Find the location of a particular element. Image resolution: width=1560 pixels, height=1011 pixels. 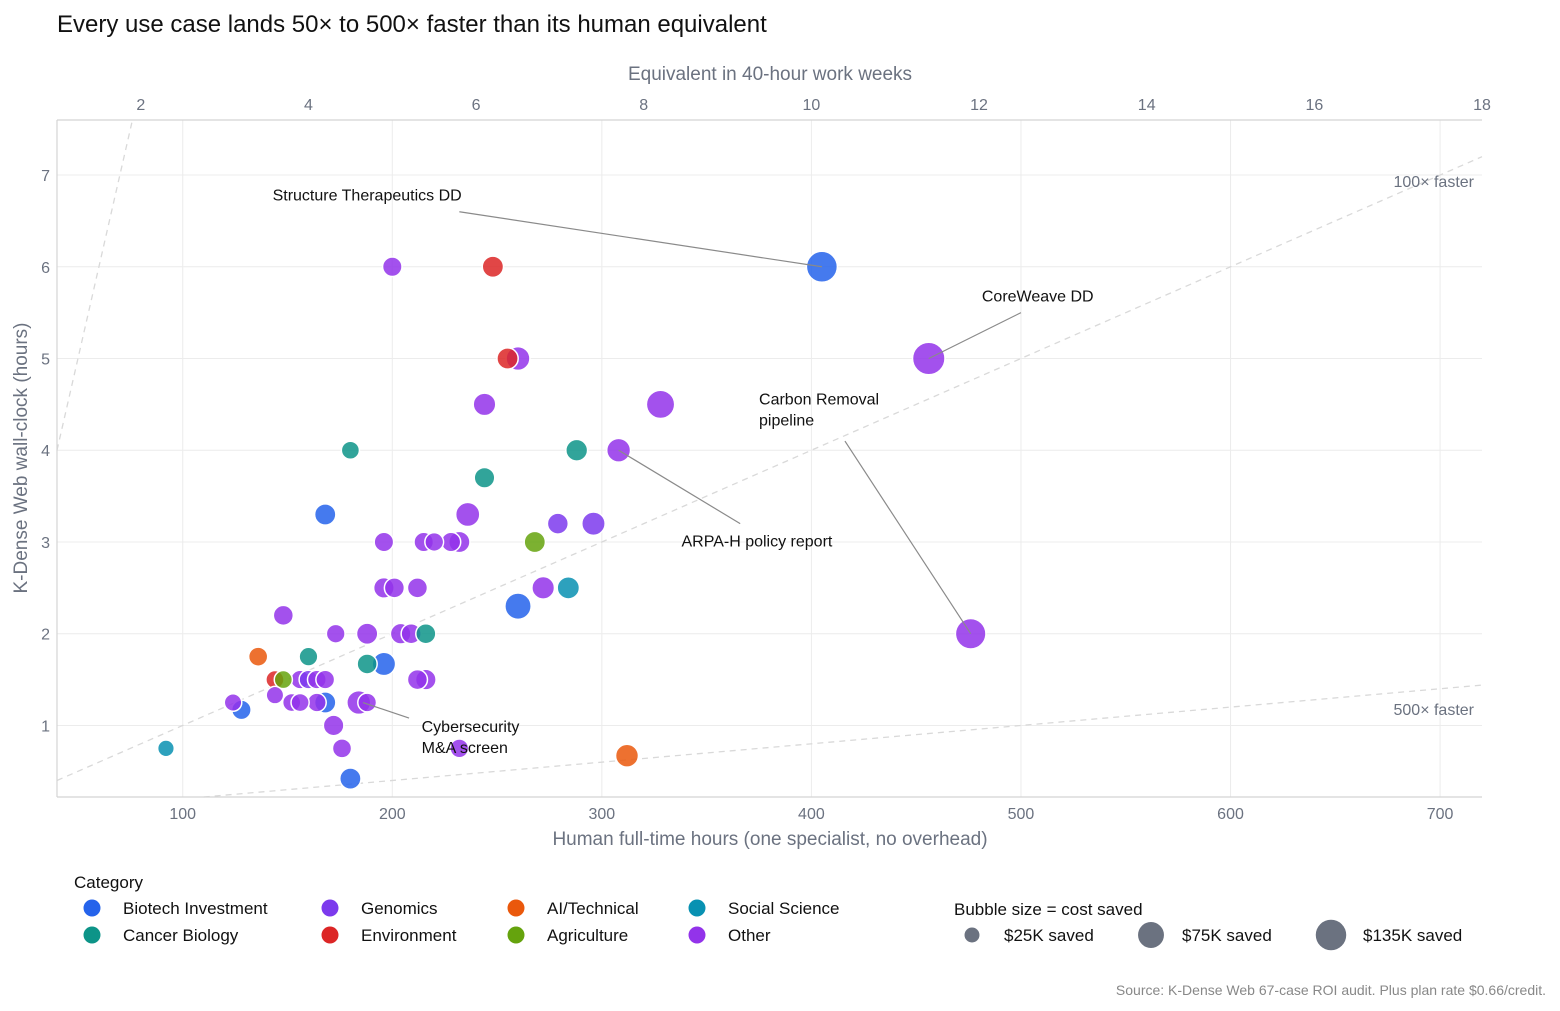

annotation-label: Structure Therapeutics DD is located at coordinates (367, 196).